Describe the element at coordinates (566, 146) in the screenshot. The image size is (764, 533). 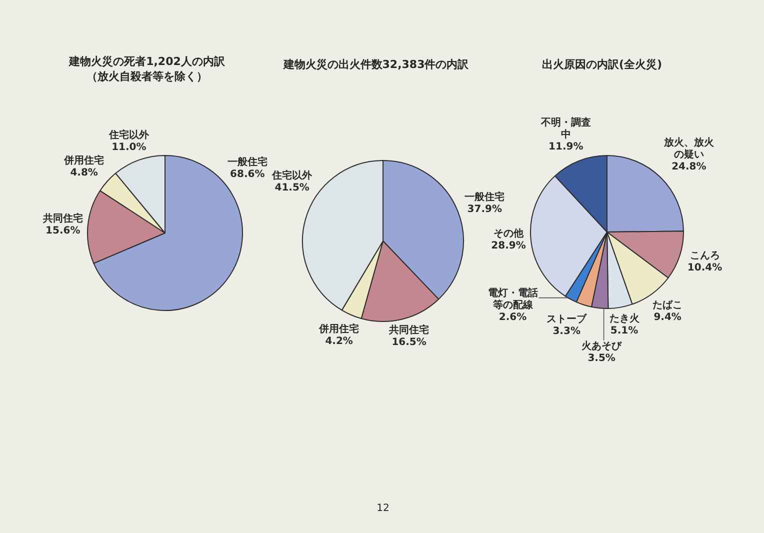
I see `data-label: 11.9%` at that location.